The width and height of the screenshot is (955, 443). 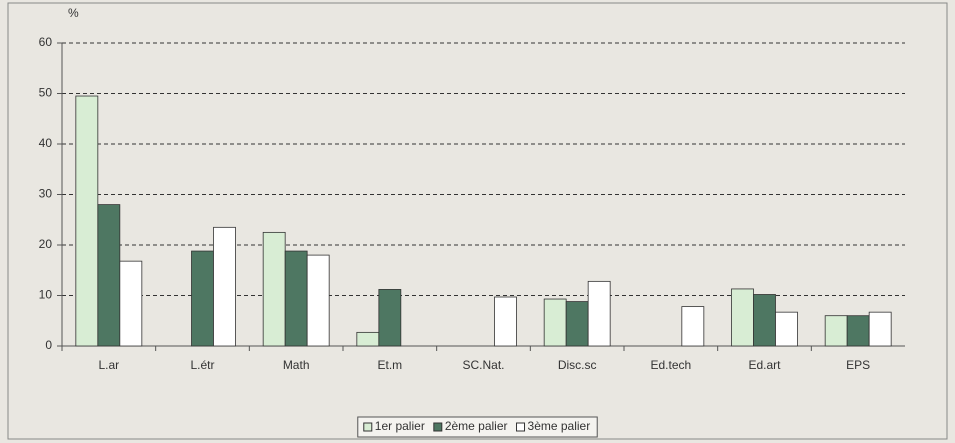 I want to click on legend-label: 2ème palier, so click(x=476, y=426).